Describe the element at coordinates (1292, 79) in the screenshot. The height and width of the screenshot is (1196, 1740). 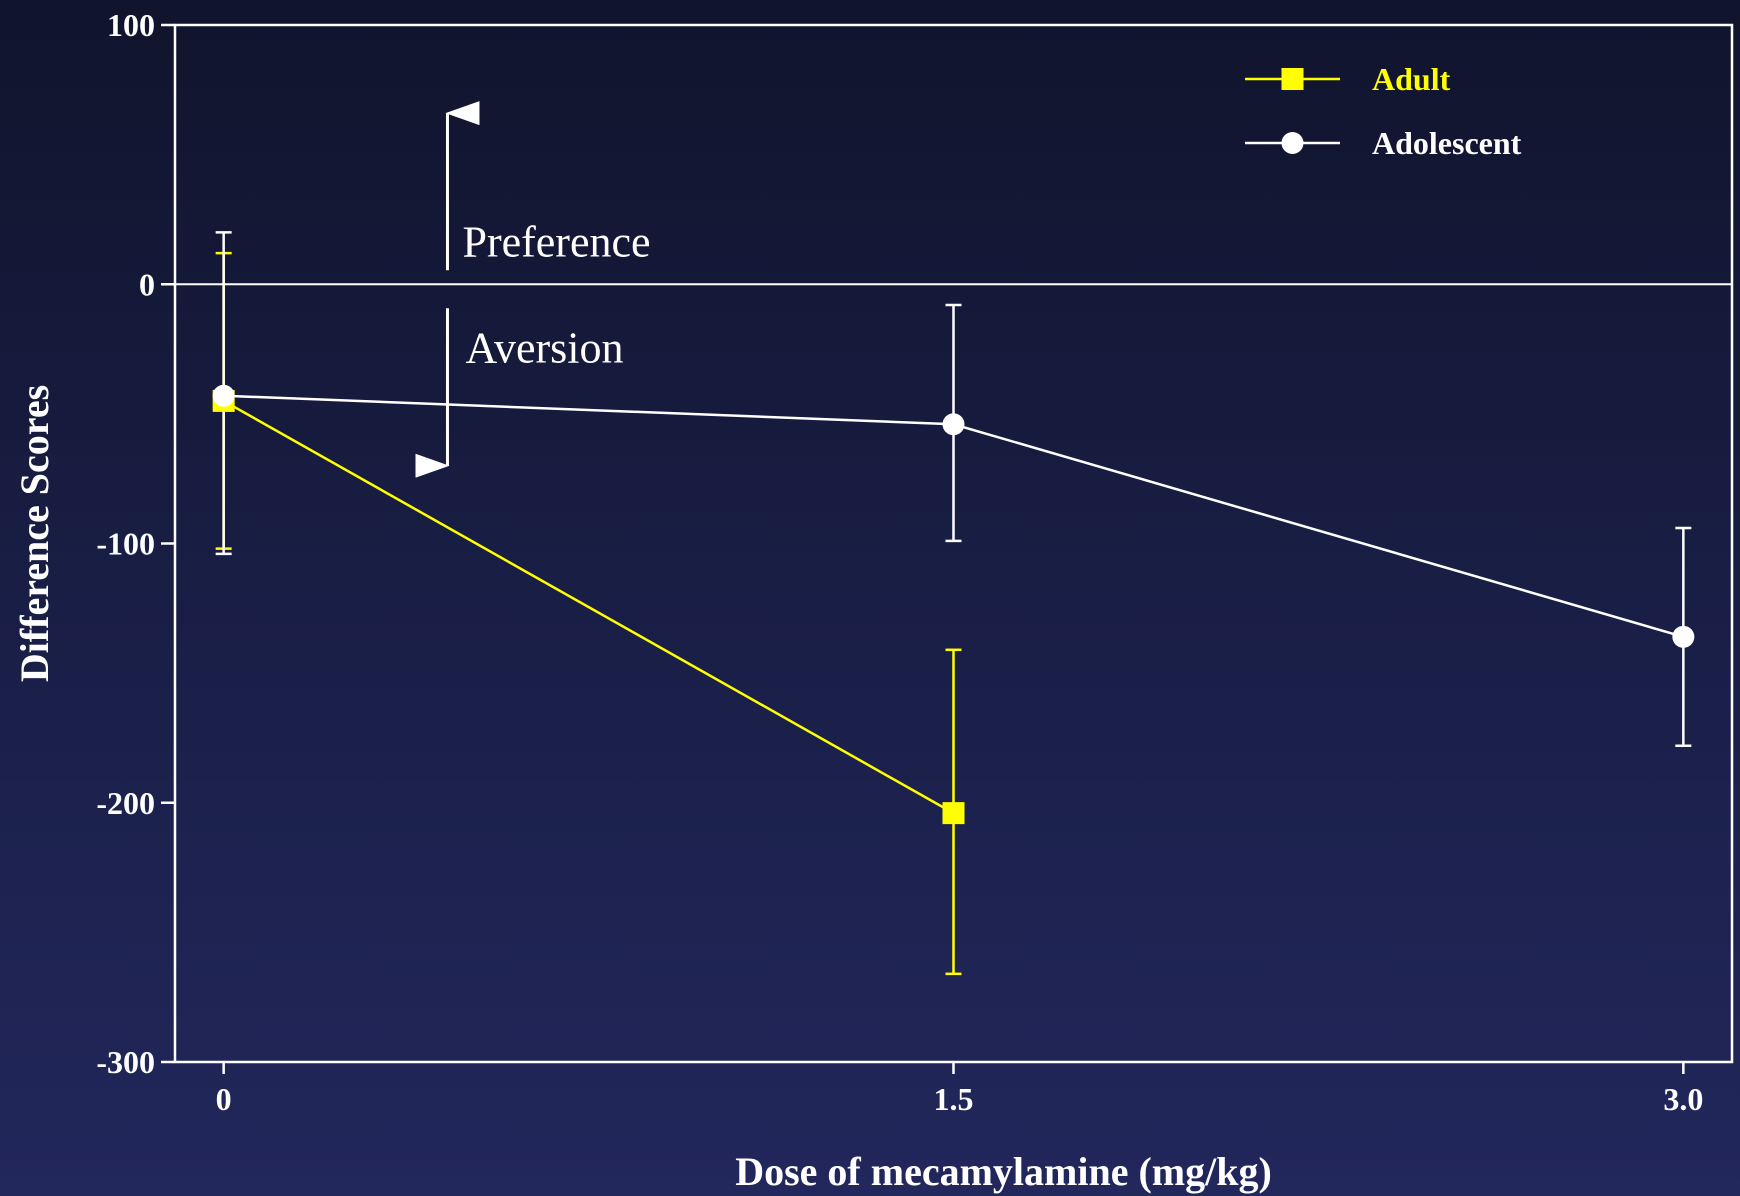
I see `legend-marker-adult` at that location.